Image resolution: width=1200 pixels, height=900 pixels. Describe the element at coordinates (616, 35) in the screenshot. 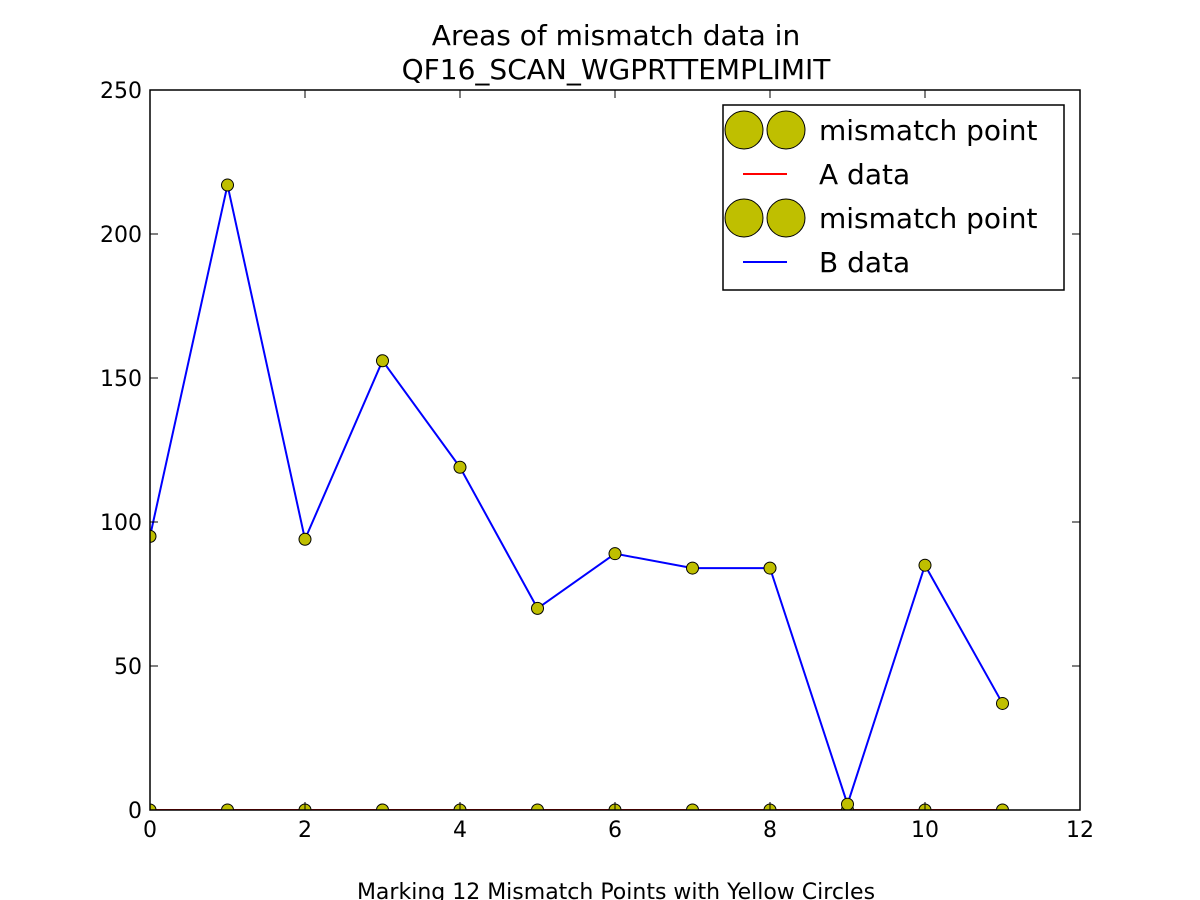

I see `chart-title-line-1: Areas of mismatch data in` at that location.